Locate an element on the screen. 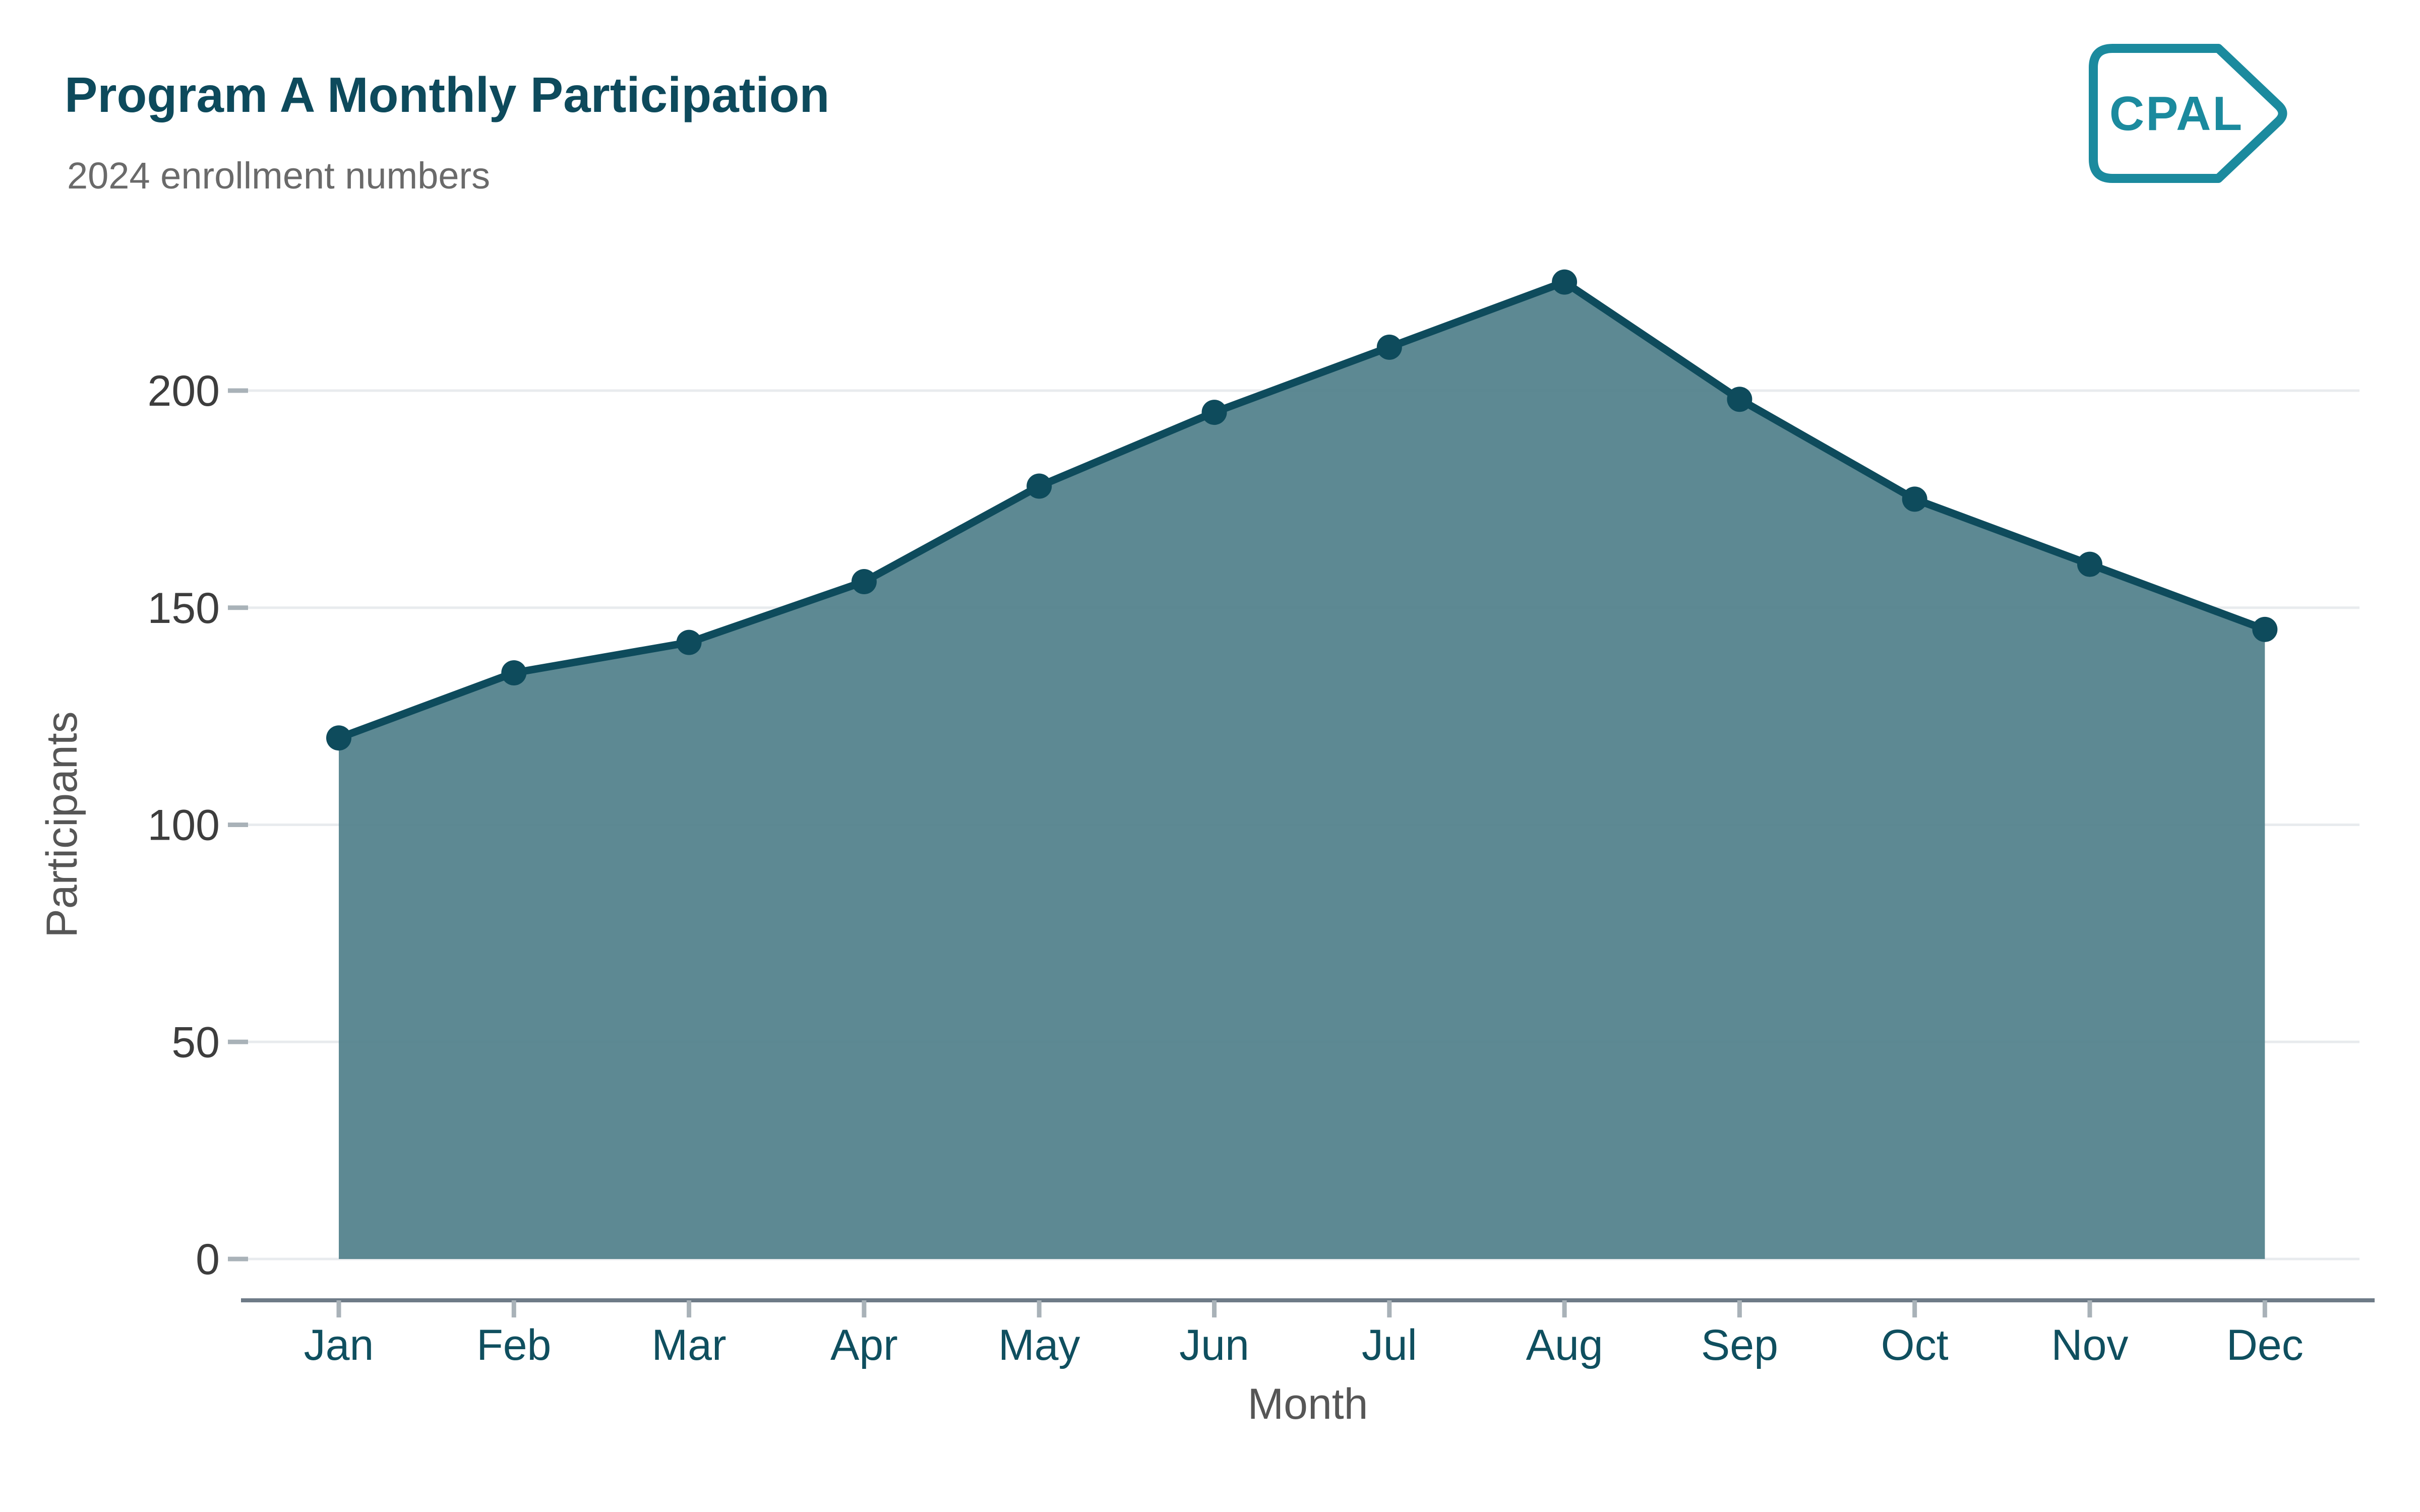 The image size is (2420, 1512). x-tick-label: Jul is located at coordinates (1389, 1345).